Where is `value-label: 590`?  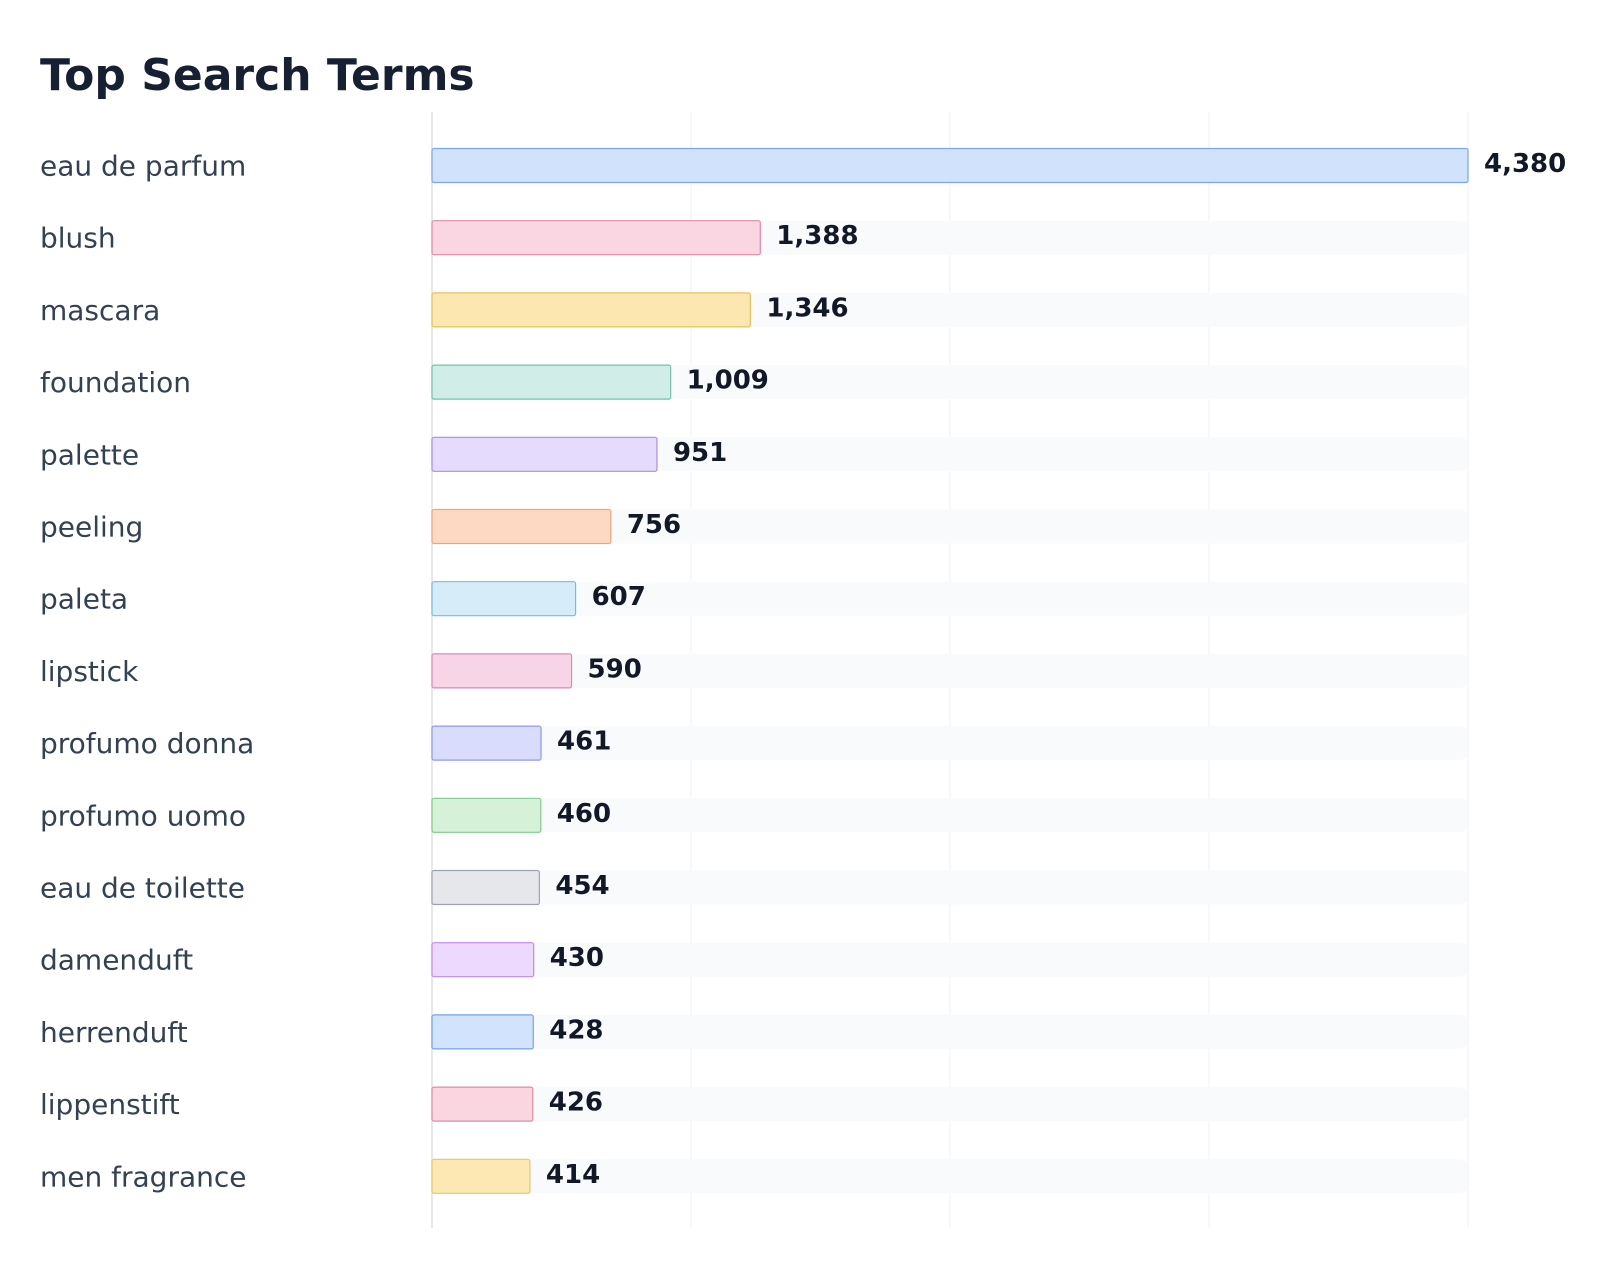 value-label: 590 is located at coordinates (615, 669).